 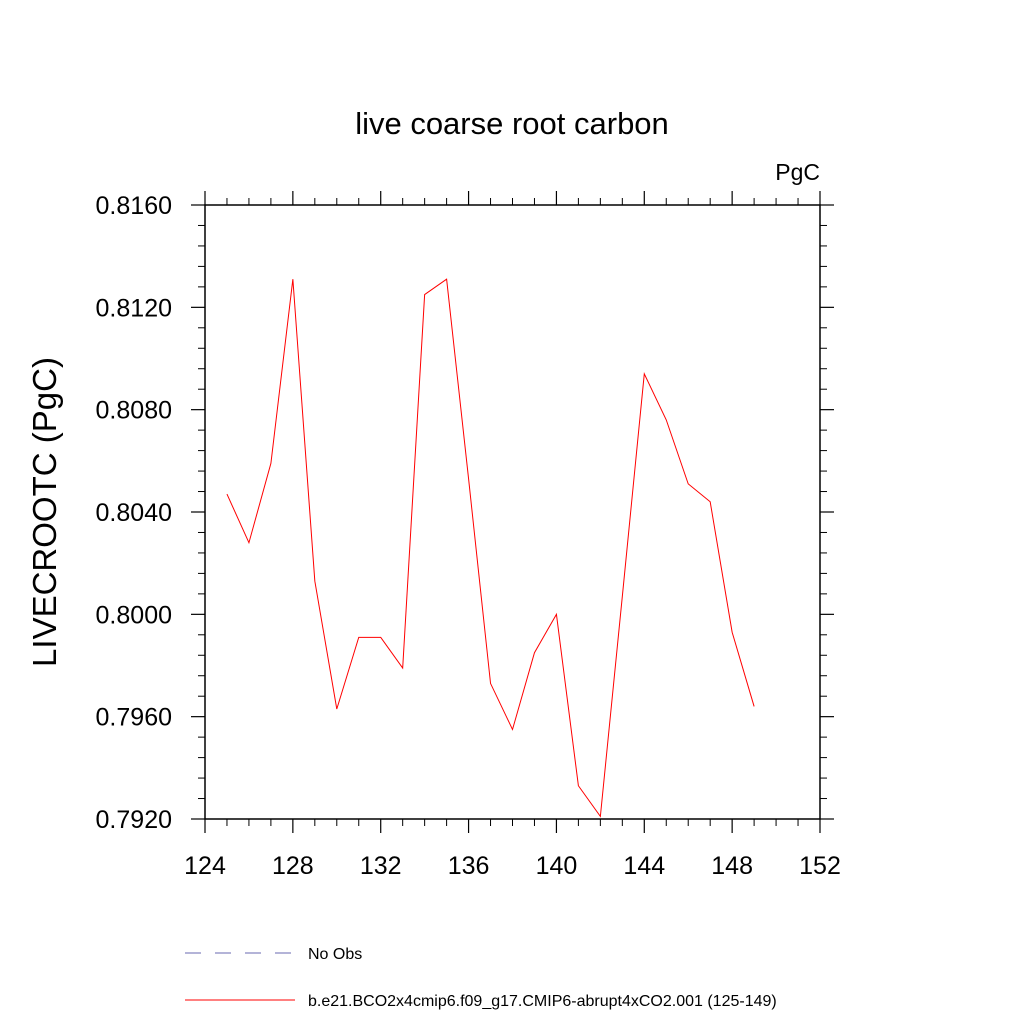 What do you see at coordinates (134, 615) in the screenshot?
I see `y-tick-label: 0.8000` at bounding box center [134, 615].